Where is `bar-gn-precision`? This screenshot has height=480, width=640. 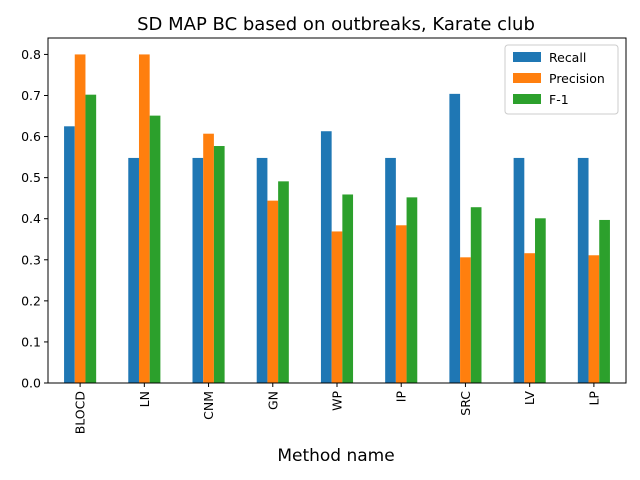 bar-gn-precision is located at coordinates (273, 291).